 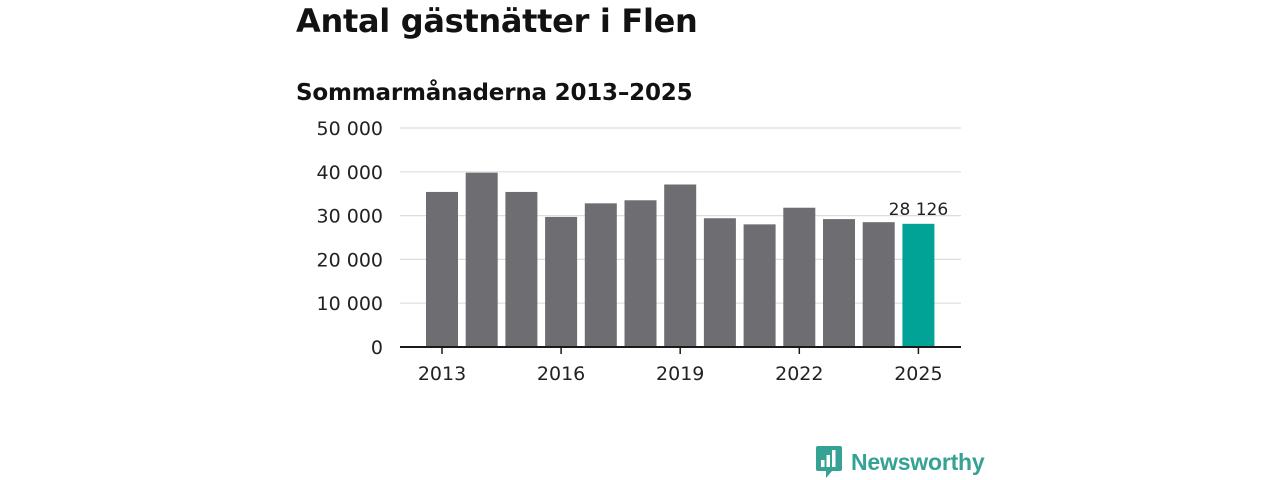 What do you see at coordinates (350, 304) in the screenshot?
I see `y-tick-label: 10 000` at bounding box center [350, 304].